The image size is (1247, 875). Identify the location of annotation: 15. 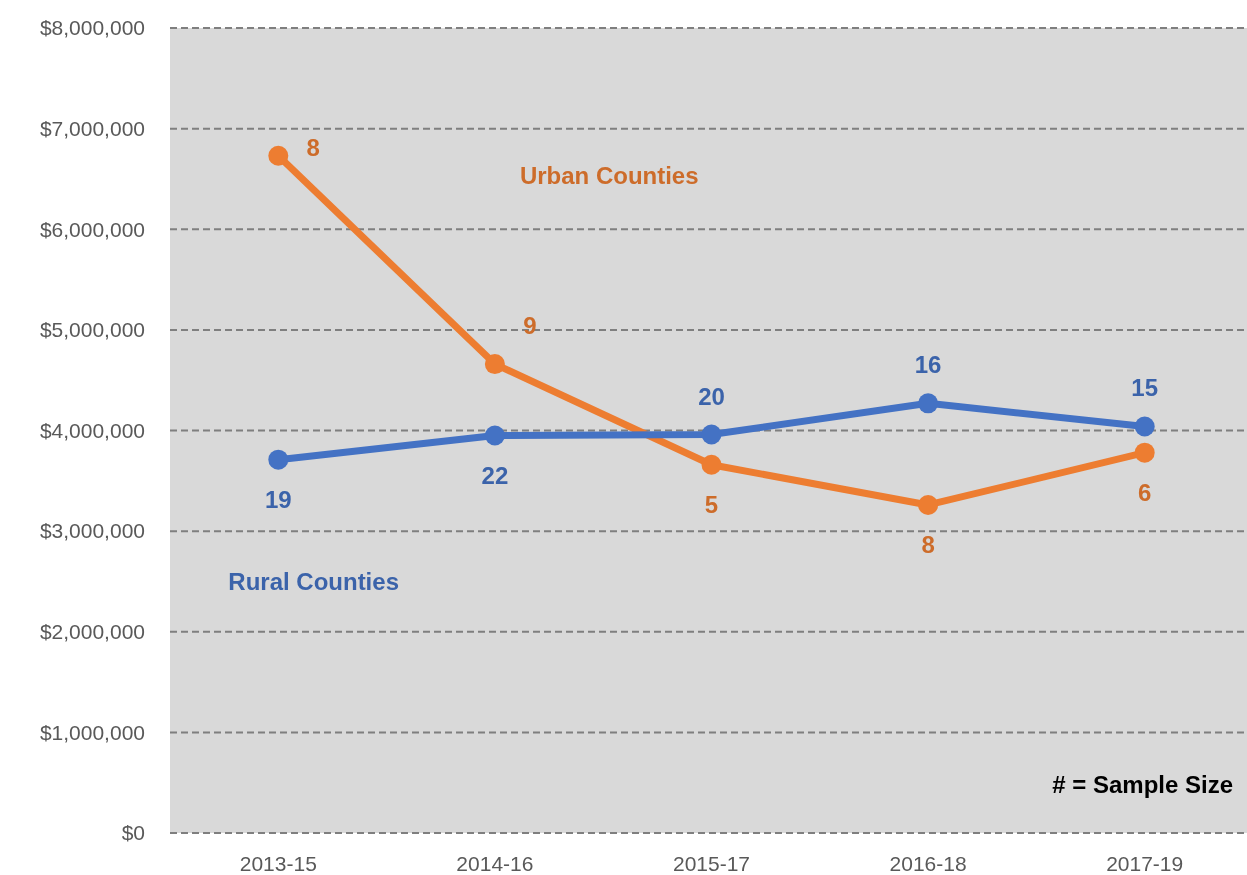
(1145, 388).